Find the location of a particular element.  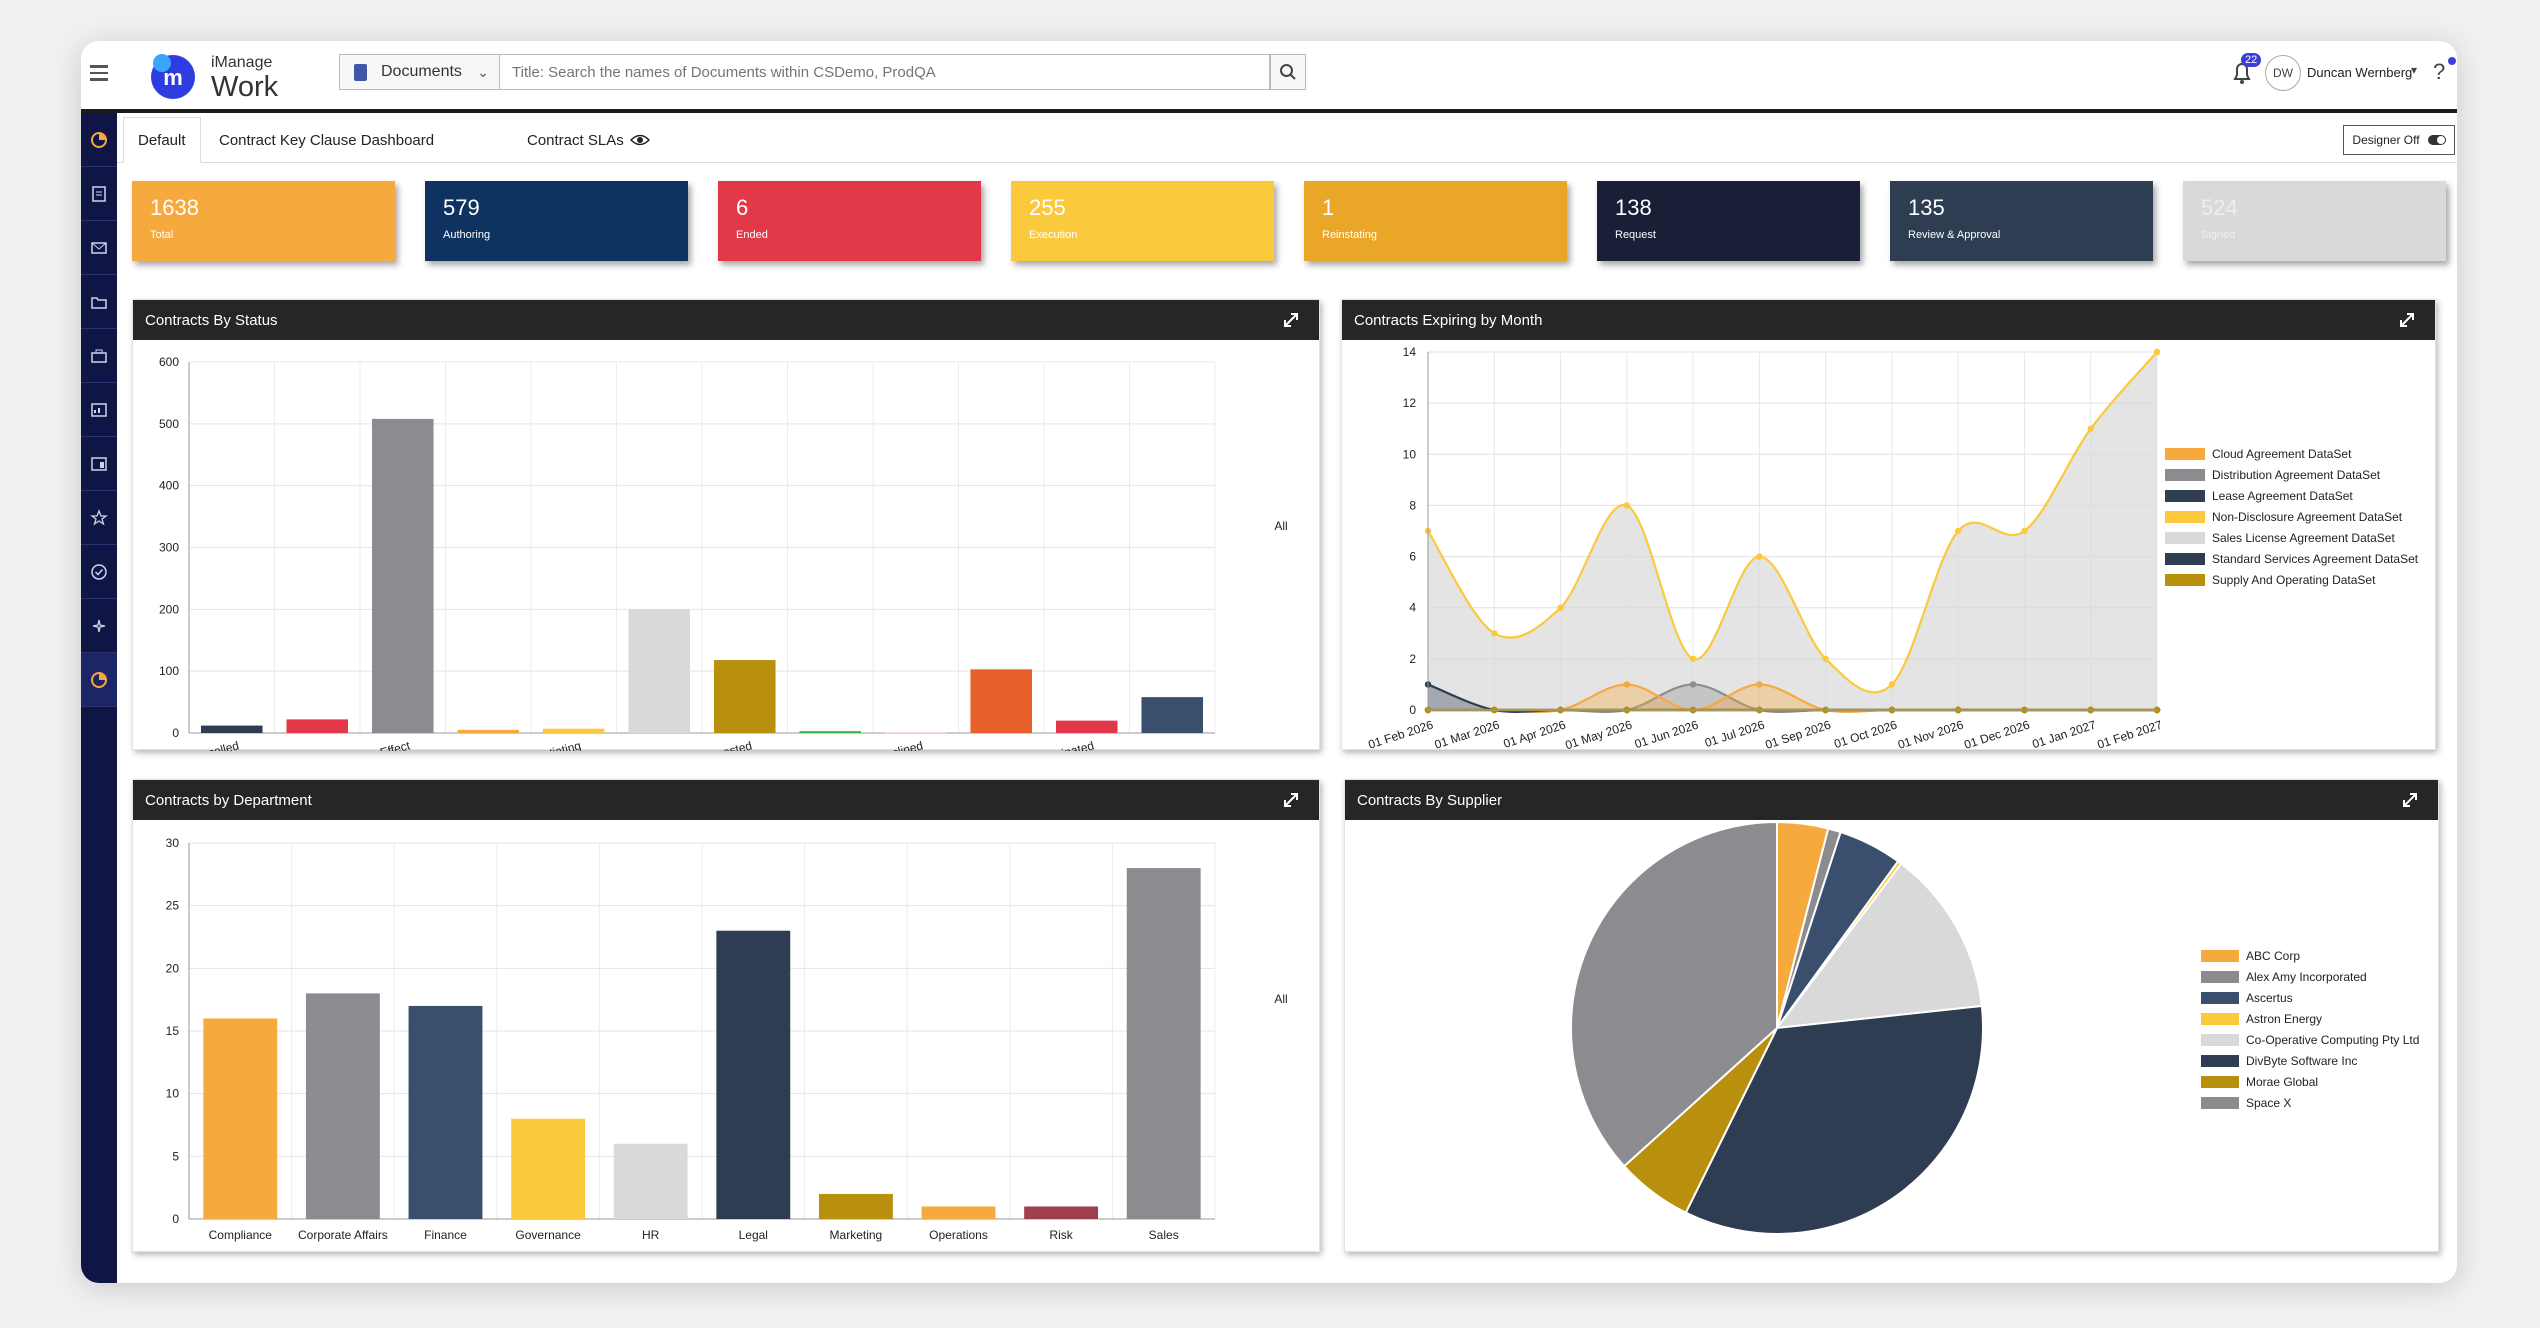

bar-compliance is located at coordinates (240, 1118).